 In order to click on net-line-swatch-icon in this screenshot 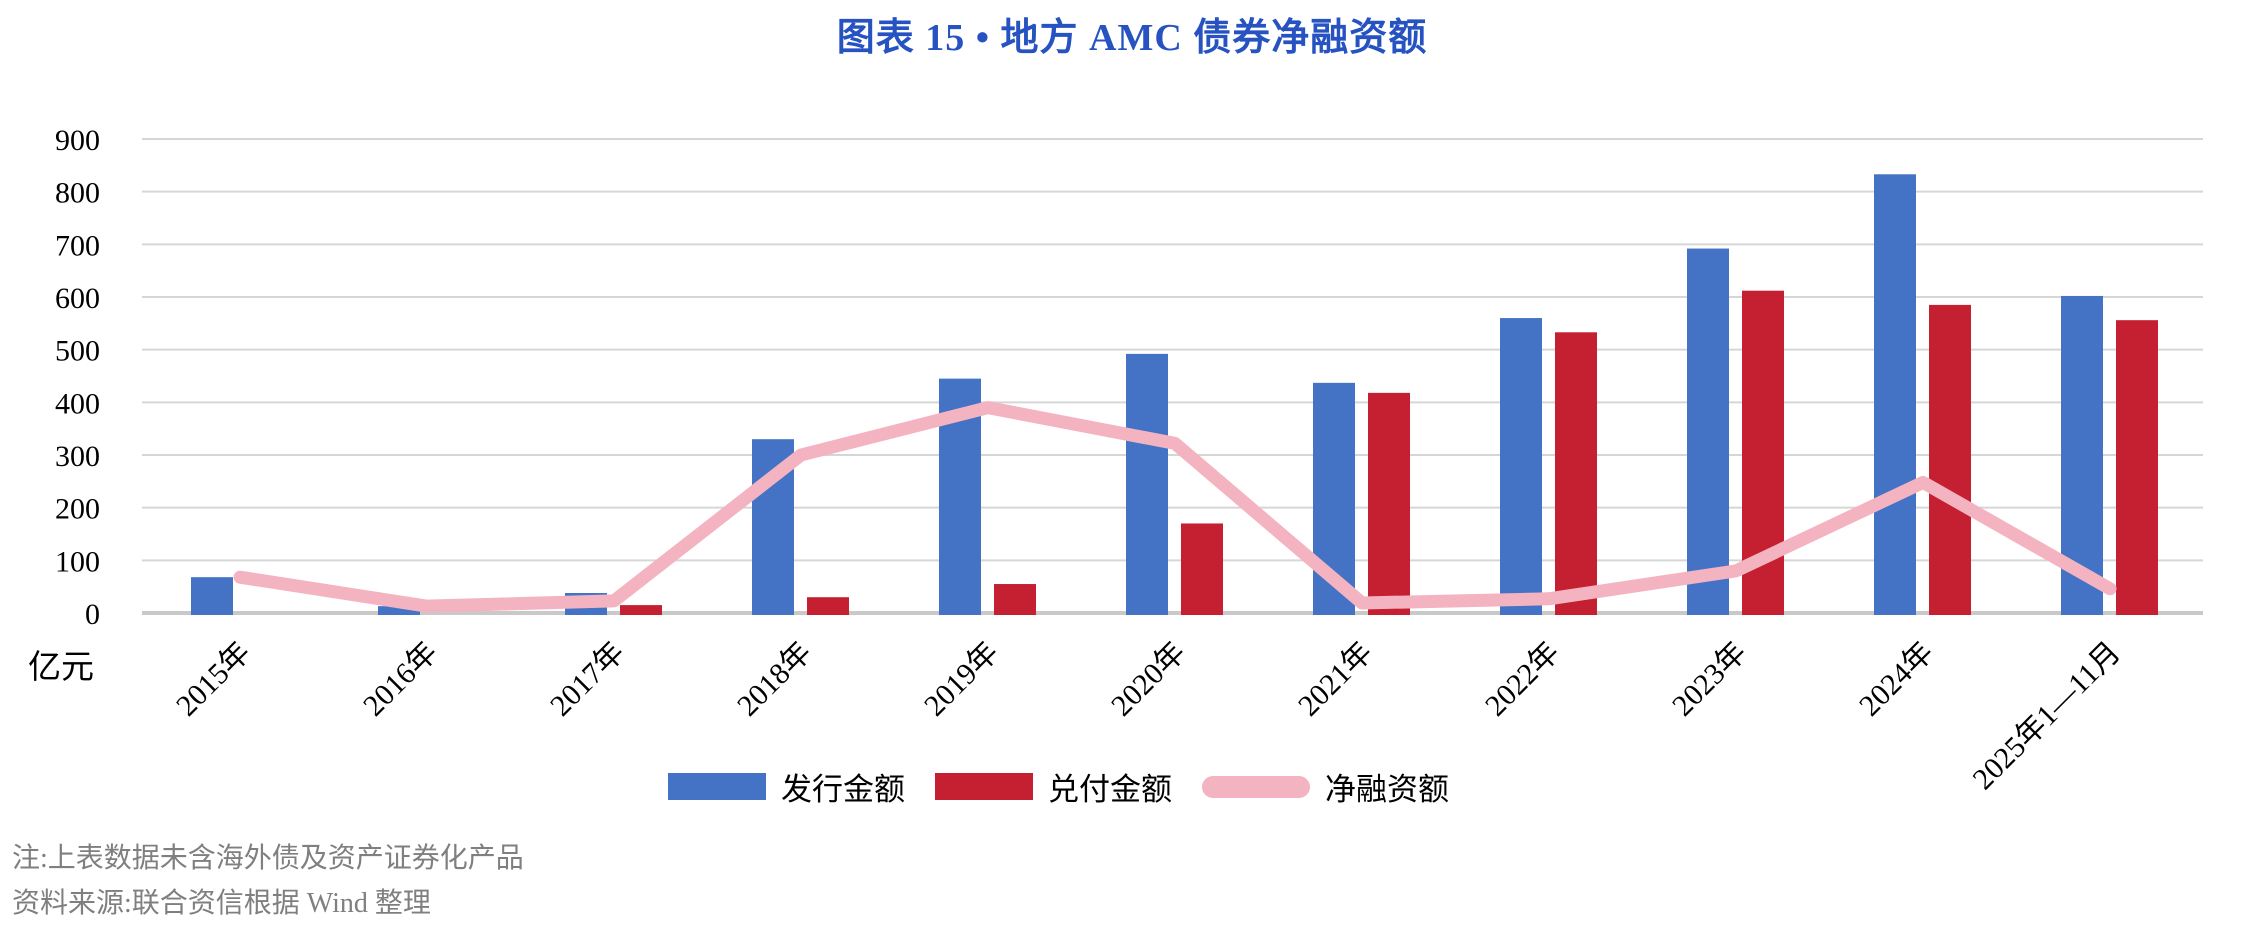, I will do `click(1256, 786)`.